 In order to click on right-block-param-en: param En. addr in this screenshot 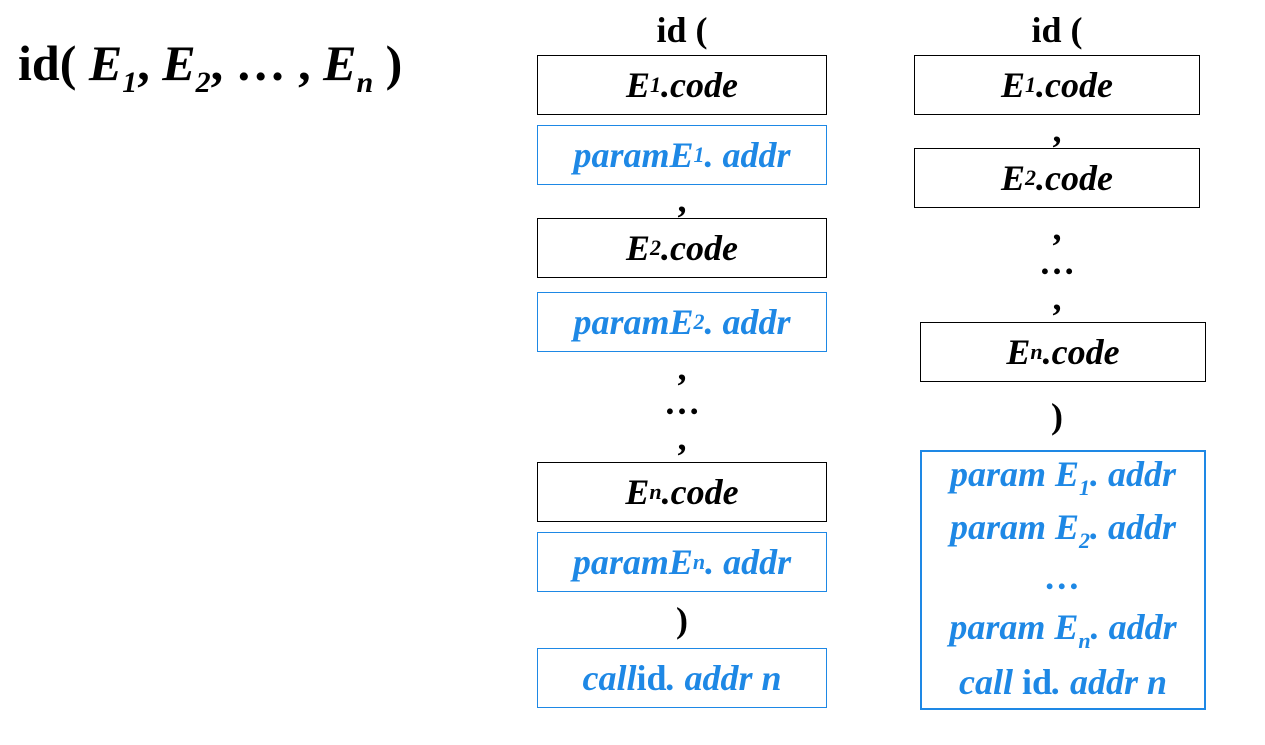, I will do `click(1063, 630)`.